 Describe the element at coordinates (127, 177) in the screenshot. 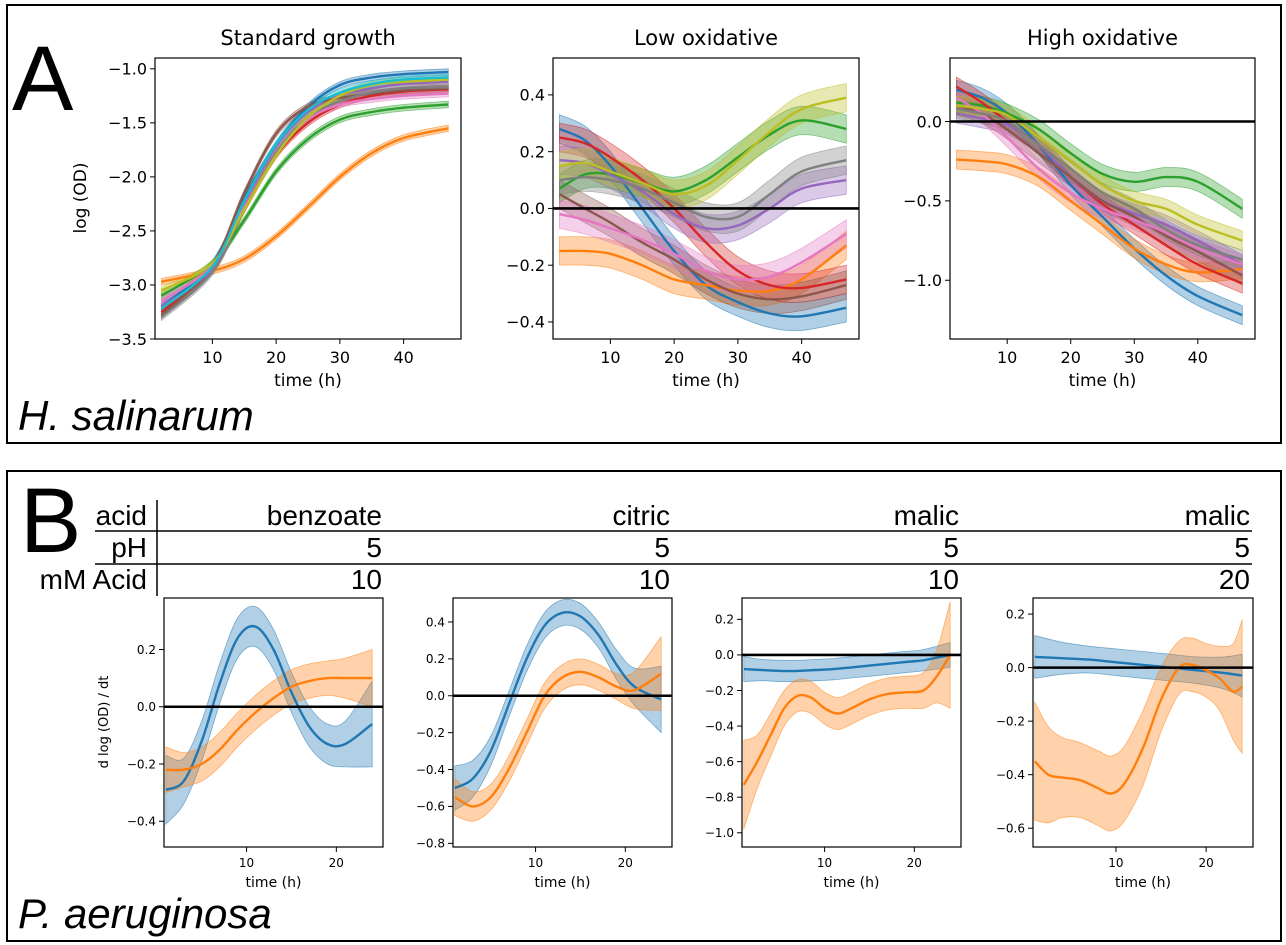

I see `y-tick-label: −2.0` at that location.